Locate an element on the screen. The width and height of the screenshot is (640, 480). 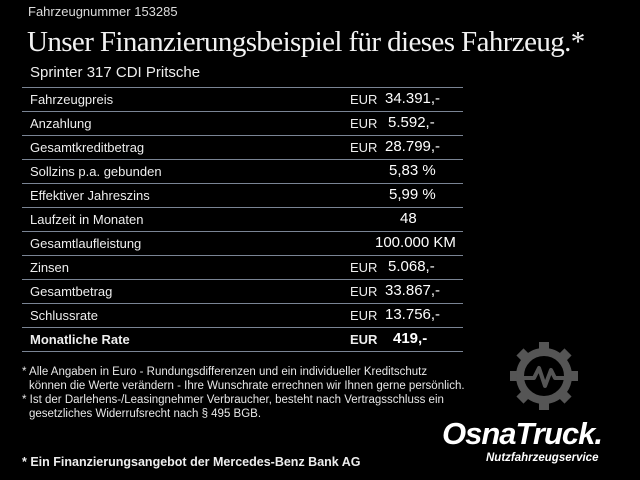
row-value: 5,99 % is located at coordinates (412, 194).